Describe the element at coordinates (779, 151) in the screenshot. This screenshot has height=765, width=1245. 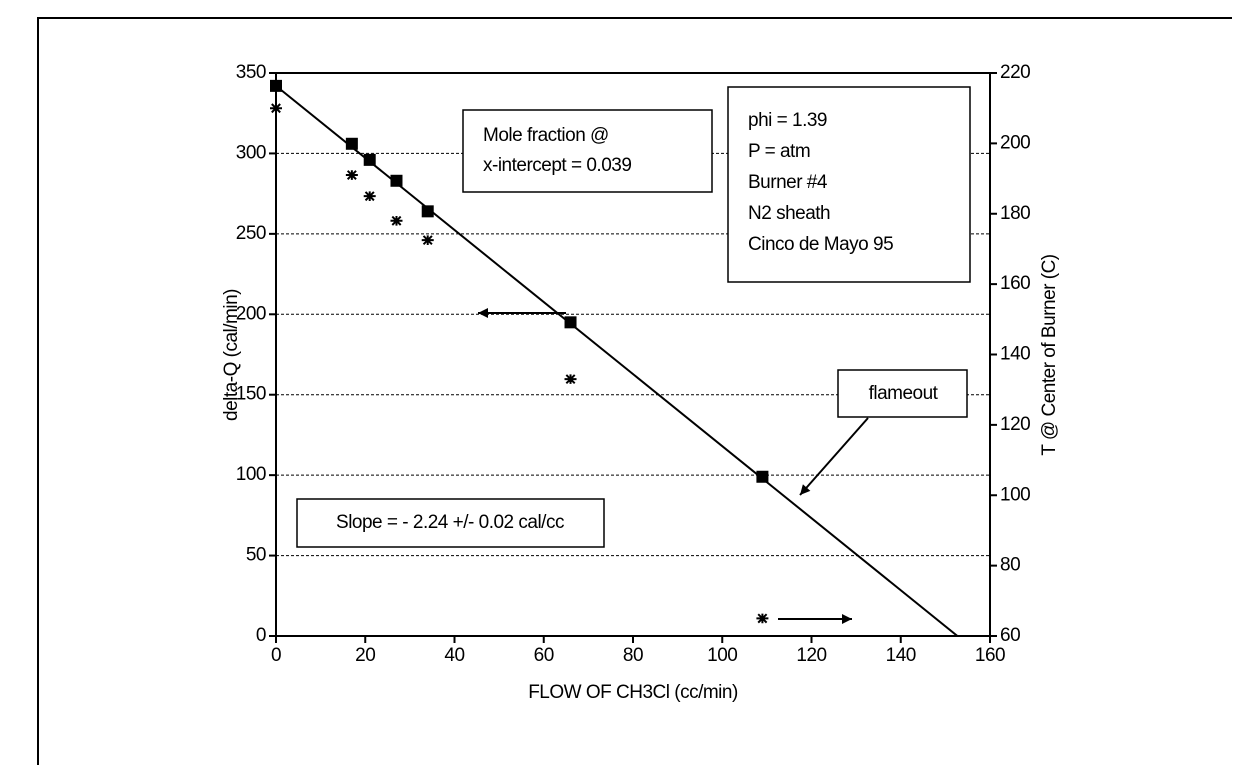
I see `conditions-label: P = atm` at that location.